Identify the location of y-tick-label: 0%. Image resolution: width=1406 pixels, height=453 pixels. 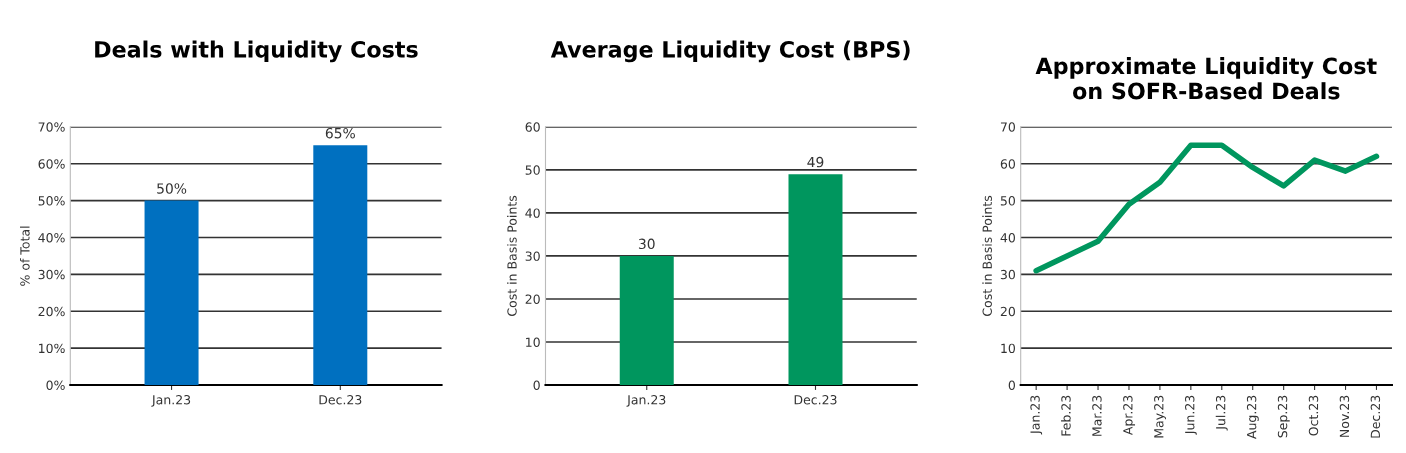
(55, 385).